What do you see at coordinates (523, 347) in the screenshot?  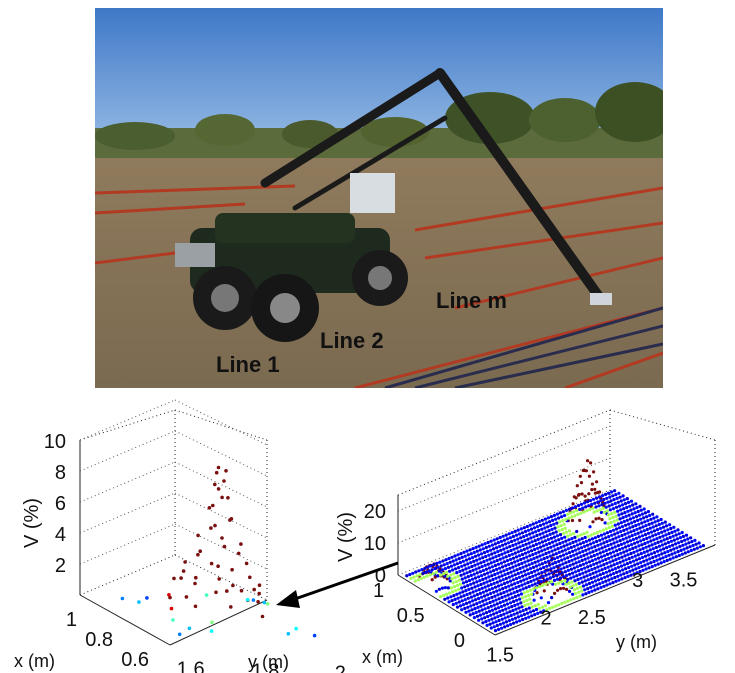 I see `dark-sensor-lines` at bounding box center [523, 347].